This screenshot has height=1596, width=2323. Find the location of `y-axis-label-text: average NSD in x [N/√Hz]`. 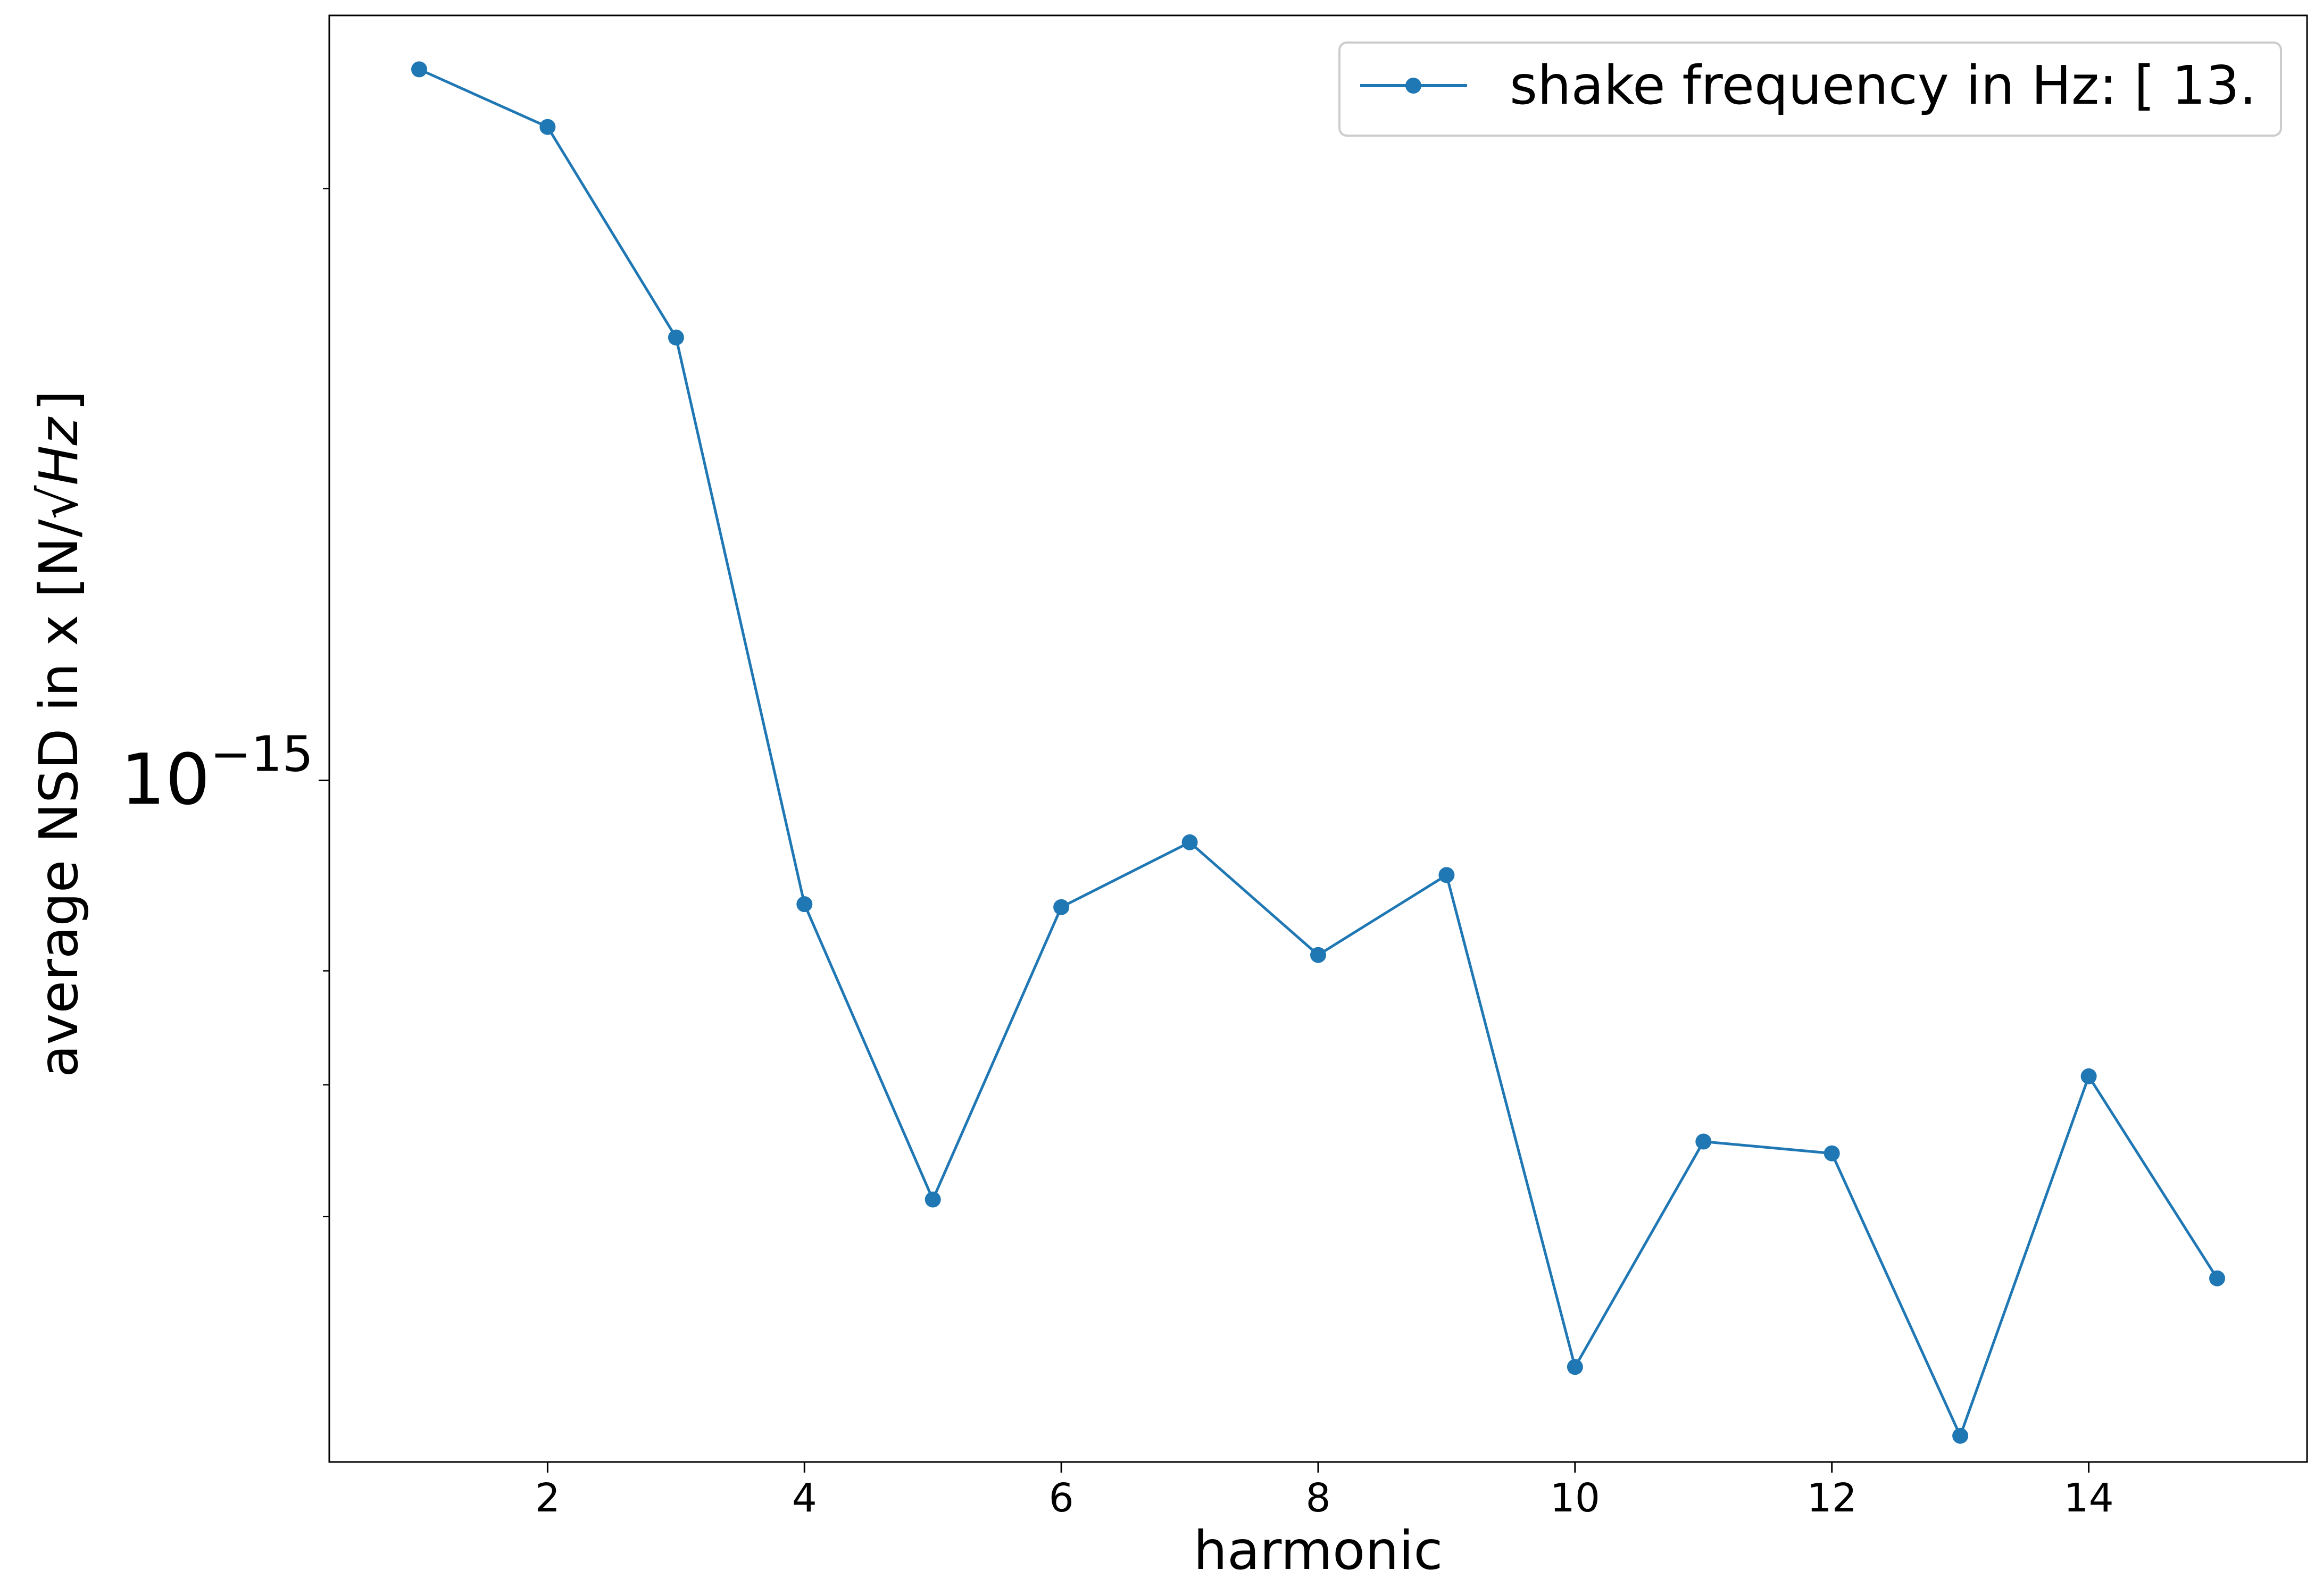

y-axis-label-text: average NSD in x [N/√Hz] is located at coordinates (59, 733).